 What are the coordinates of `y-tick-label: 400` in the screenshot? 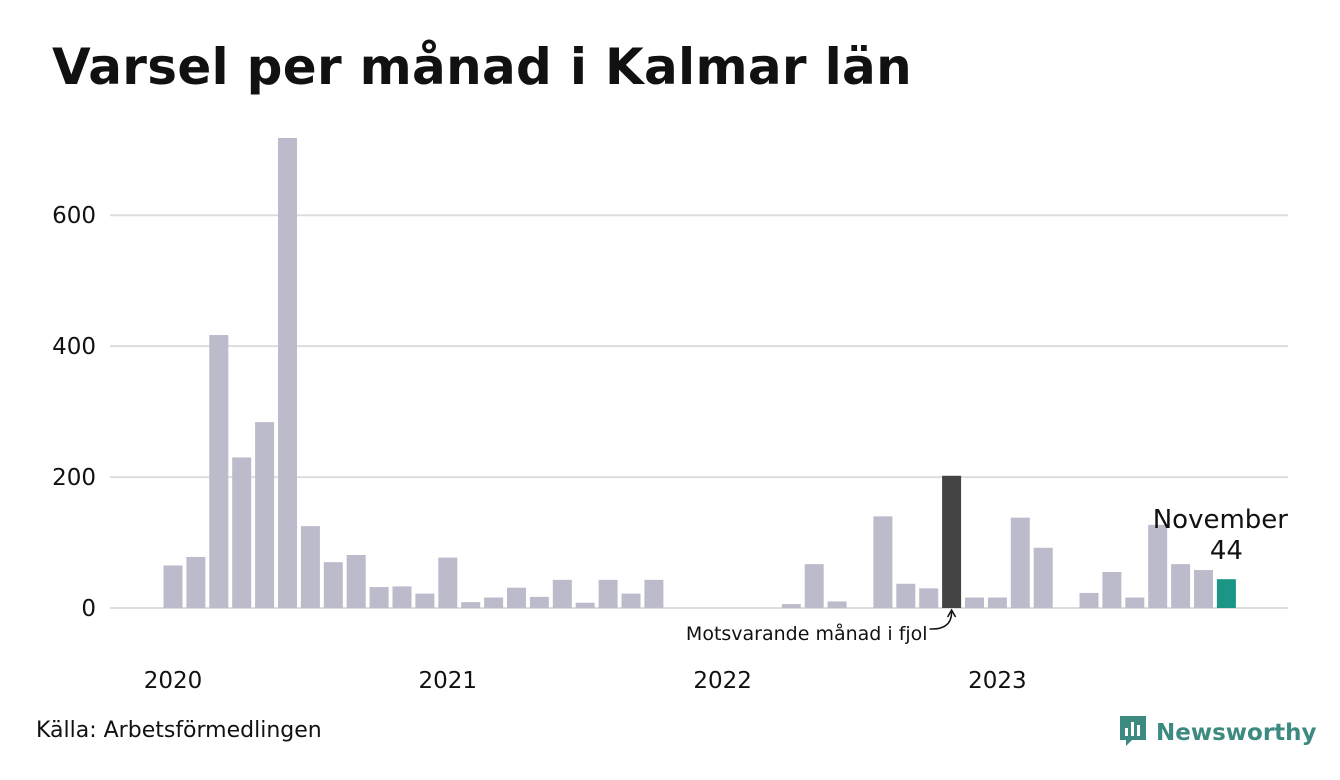 It's located at (74, 347).